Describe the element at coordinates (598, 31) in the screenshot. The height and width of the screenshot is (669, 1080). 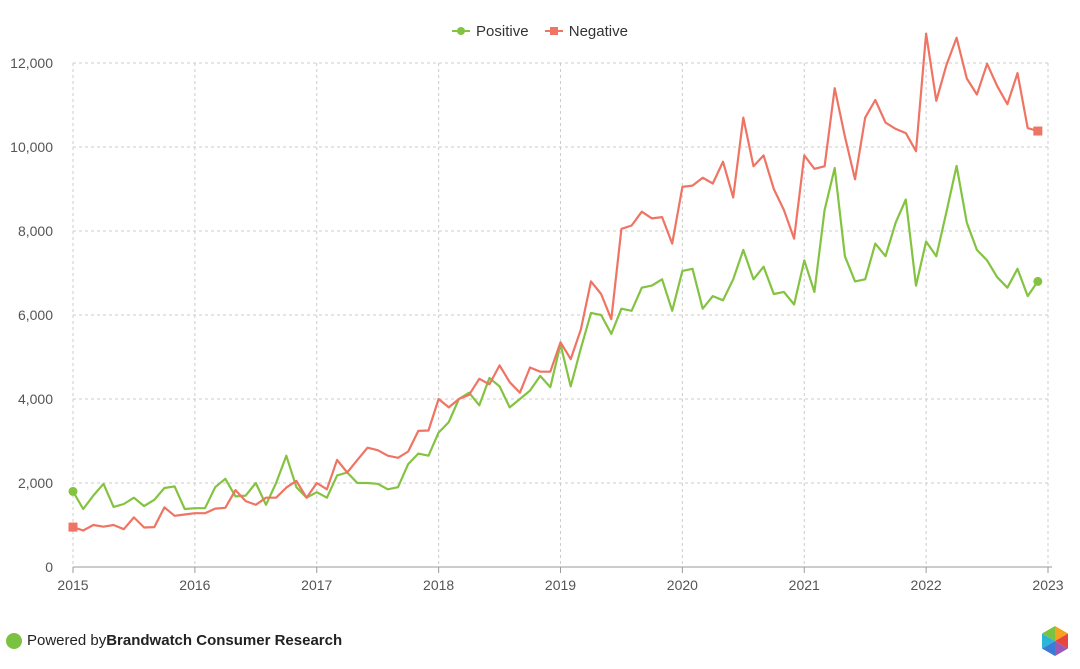
I see `legend-label-negative: Negative` at that location.